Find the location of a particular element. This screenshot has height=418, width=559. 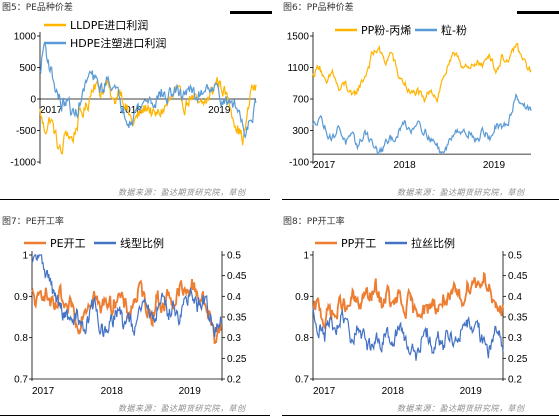

legend-label: 粒-粉 is located at coordinates (454, 30).